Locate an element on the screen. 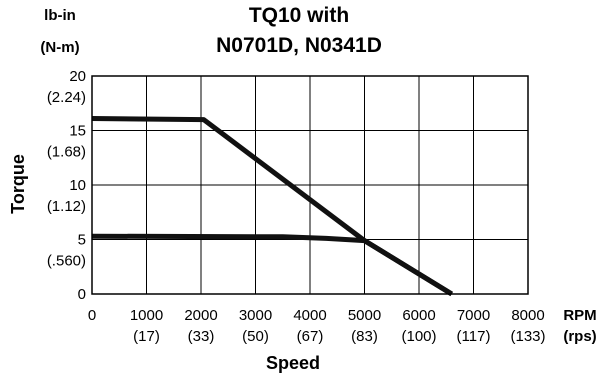  y-tick-label: 20 is located at coordinates (77, 76).